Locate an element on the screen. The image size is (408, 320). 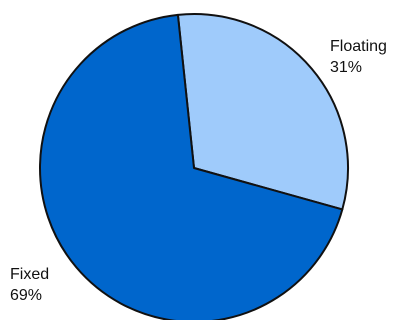
slice-label-floating-name: Floating is located at coordinates (358, 46).